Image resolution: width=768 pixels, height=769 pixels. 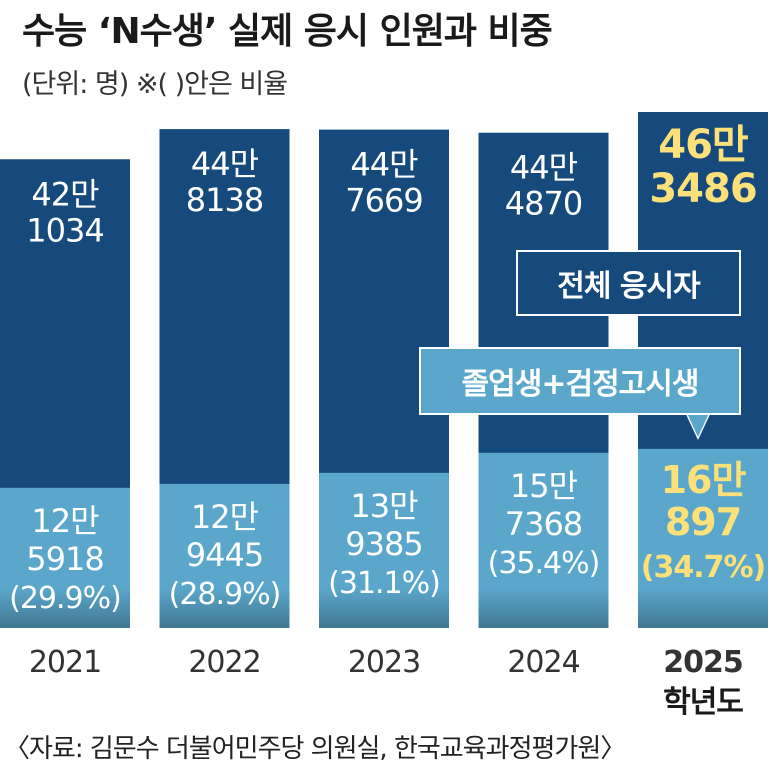 What do you see at coordinates (65, 194) in the screenshot?
I see `total-label-line1-2021: 42만` at bounding box center [65, 194].